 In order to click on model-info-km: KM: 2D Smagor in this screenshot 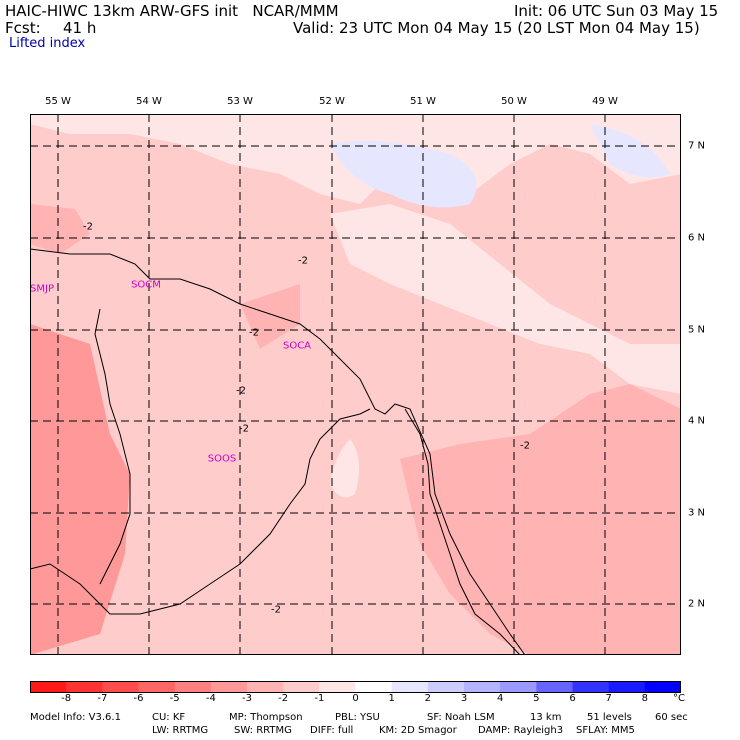, I will do `click(418, 730)`.